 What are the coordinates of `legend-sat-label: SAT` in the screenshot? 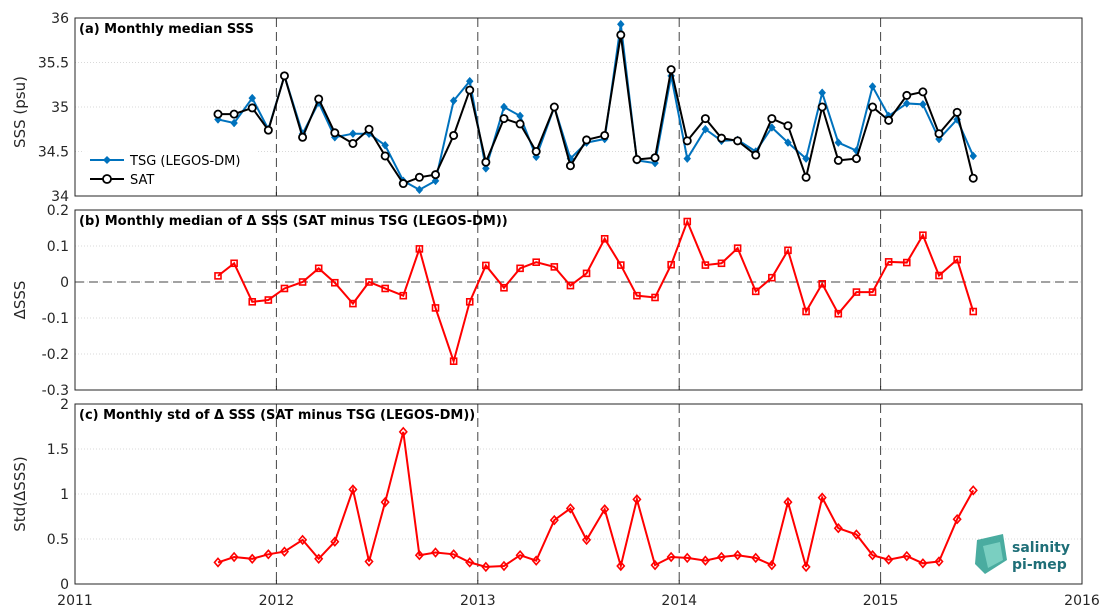 It's located at (142, 180).